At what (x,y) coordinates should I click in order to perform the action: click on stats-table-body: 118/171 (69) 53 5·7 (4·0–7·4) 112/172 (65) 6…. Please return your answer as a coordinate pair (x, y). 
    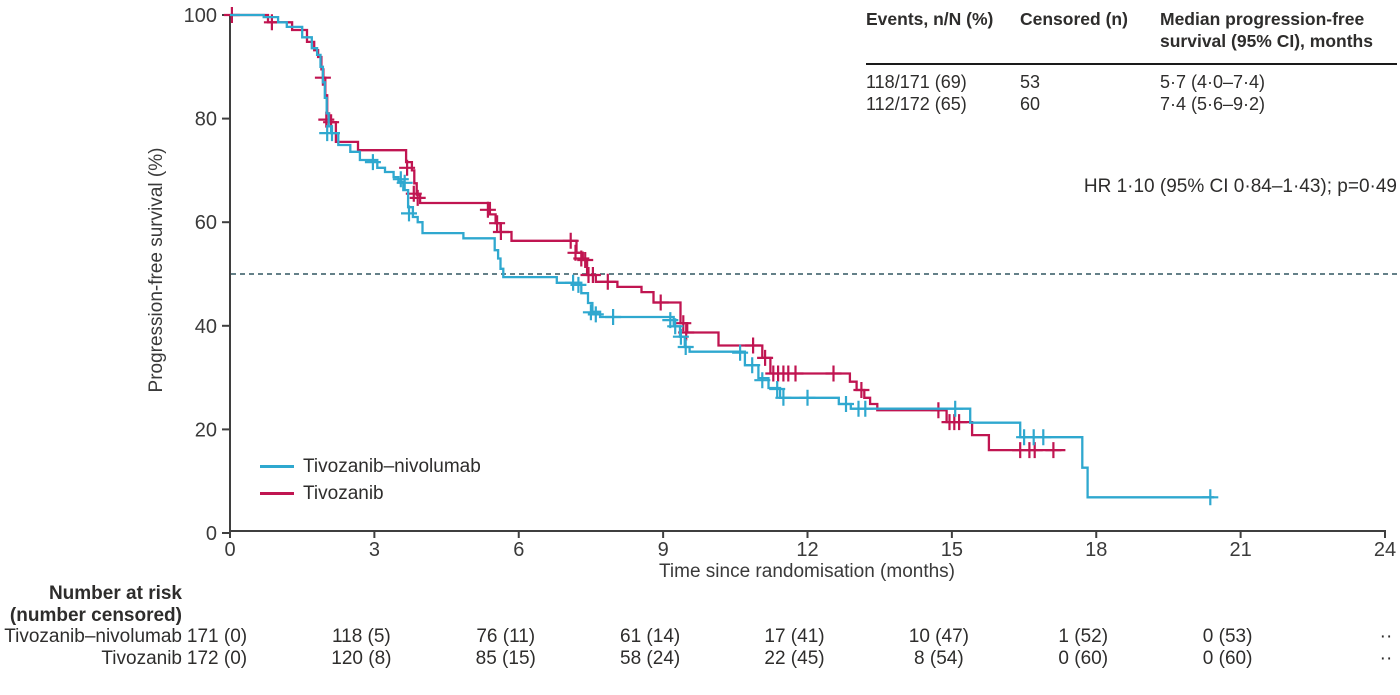
    Looking at the image, I should click on (1131, 93).